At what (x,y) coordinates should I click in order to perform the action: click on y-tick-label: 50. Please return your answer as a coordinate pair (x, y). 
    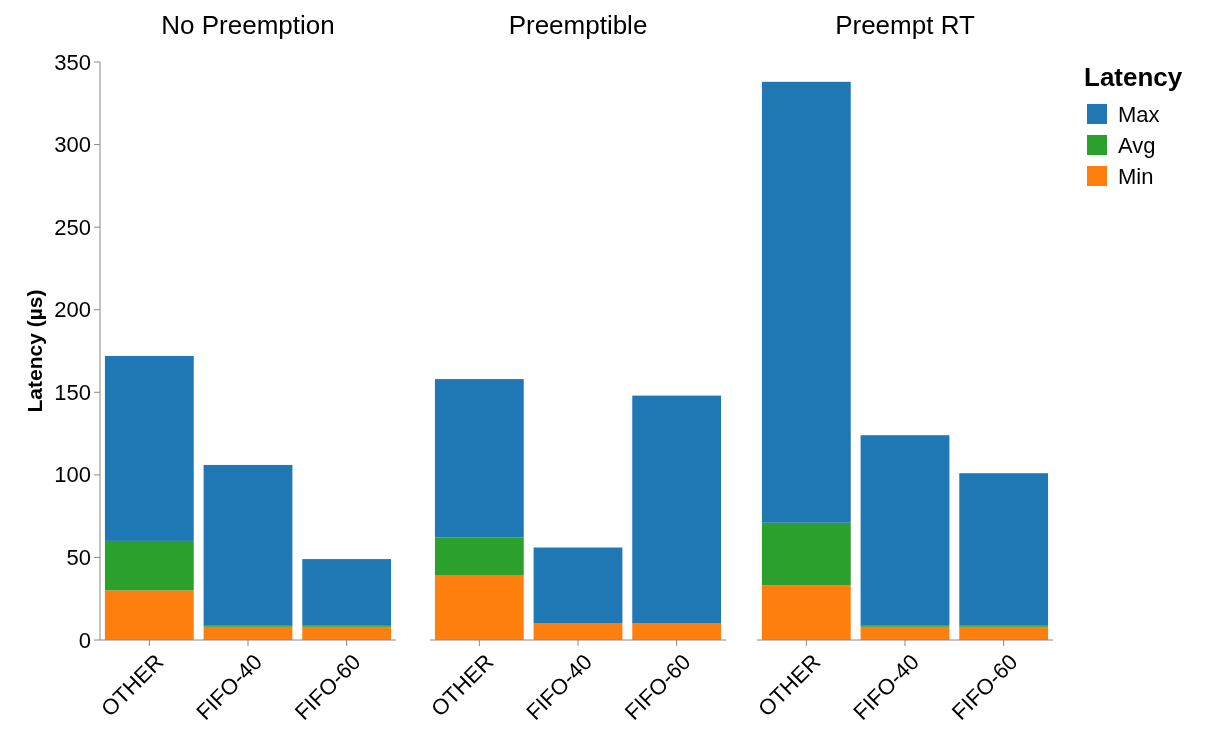
    Looking at the image, I should click on (78, 557).